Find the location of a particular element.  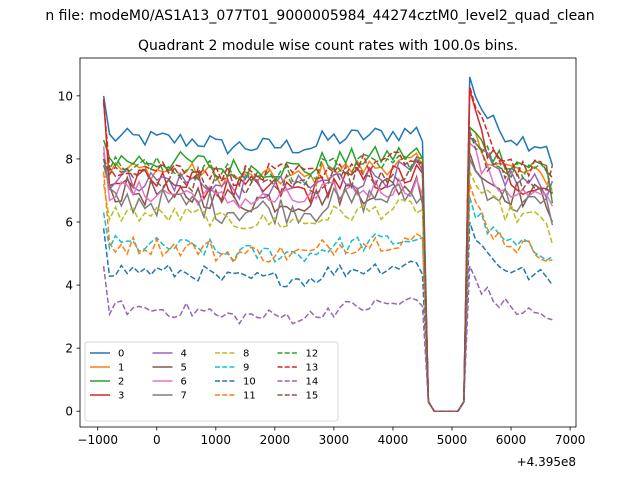

legend-label-12: 12 is located at coordinates (312, 354).